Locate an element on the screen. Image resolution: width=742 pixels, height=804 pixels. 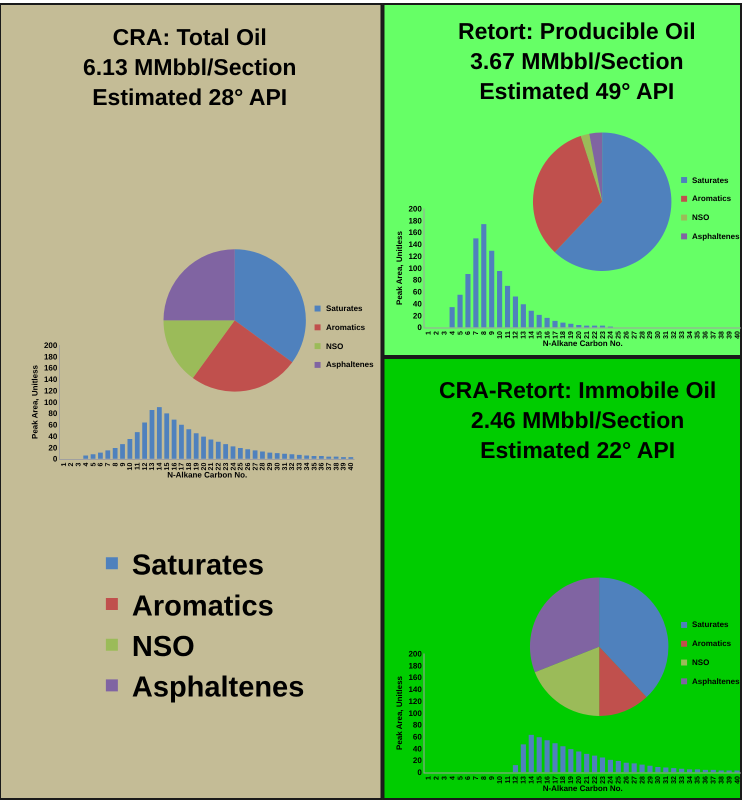
y-tick-label: 0 is located at coordinates (55, 459).